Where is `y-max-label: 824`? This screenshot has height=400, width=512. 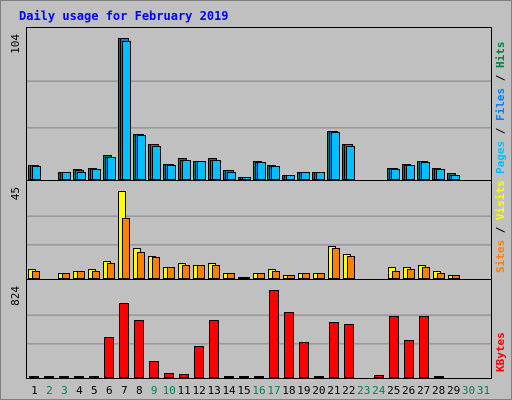 y-max-label: 824 is located at coordinates (15, 296).